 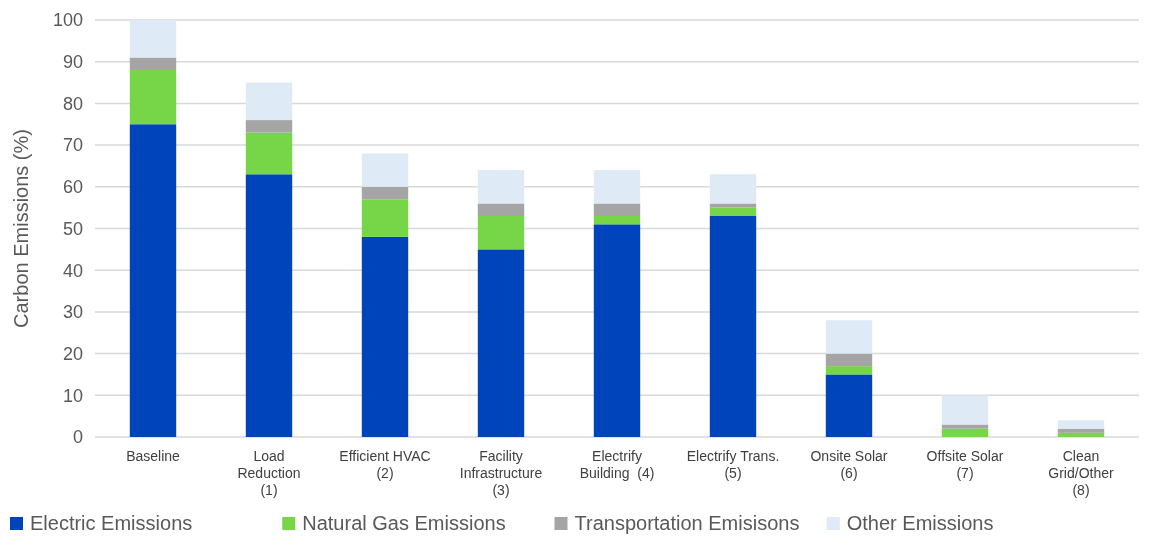 I want to click on x-tick-label: Efficient HVAC (2), so click(x=385, y=464).